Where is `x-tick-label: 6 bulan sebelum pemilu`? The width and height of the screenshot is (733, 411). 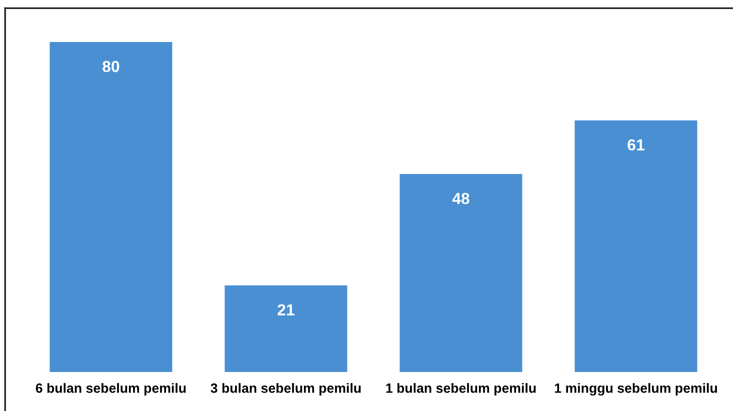 x-tick-label: 6 bulan sebelum pemilu is located at coordinates (111, 389).